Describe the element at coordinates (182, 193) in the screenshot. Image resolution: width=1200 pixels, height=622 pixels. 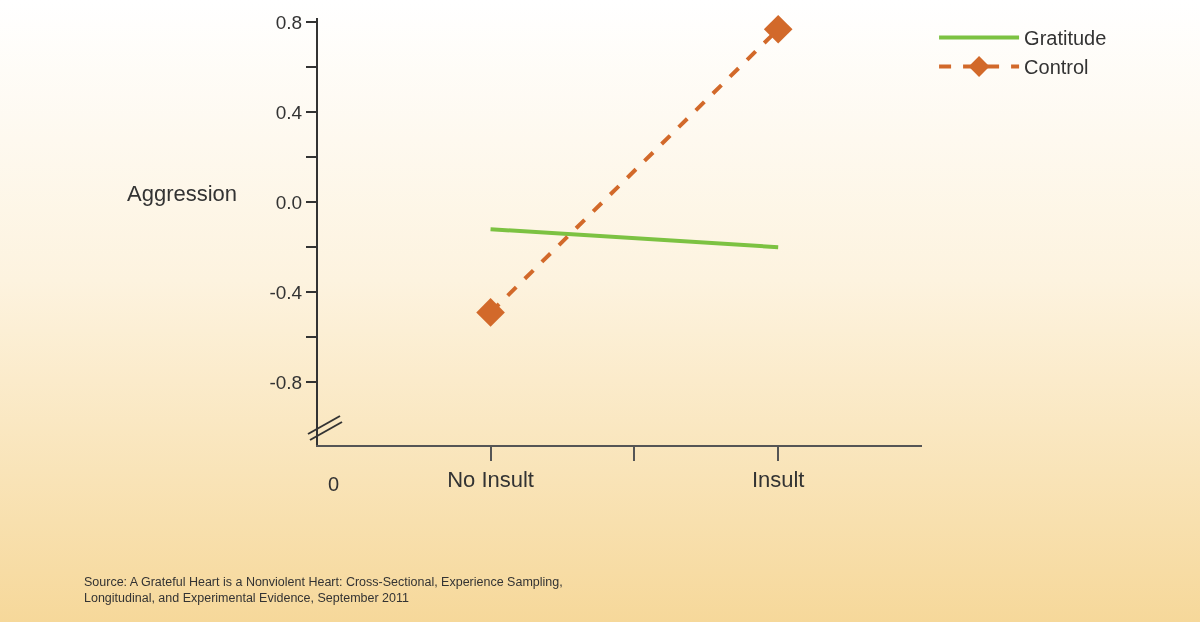
I see `y-axis-title: Aggression` at that location.